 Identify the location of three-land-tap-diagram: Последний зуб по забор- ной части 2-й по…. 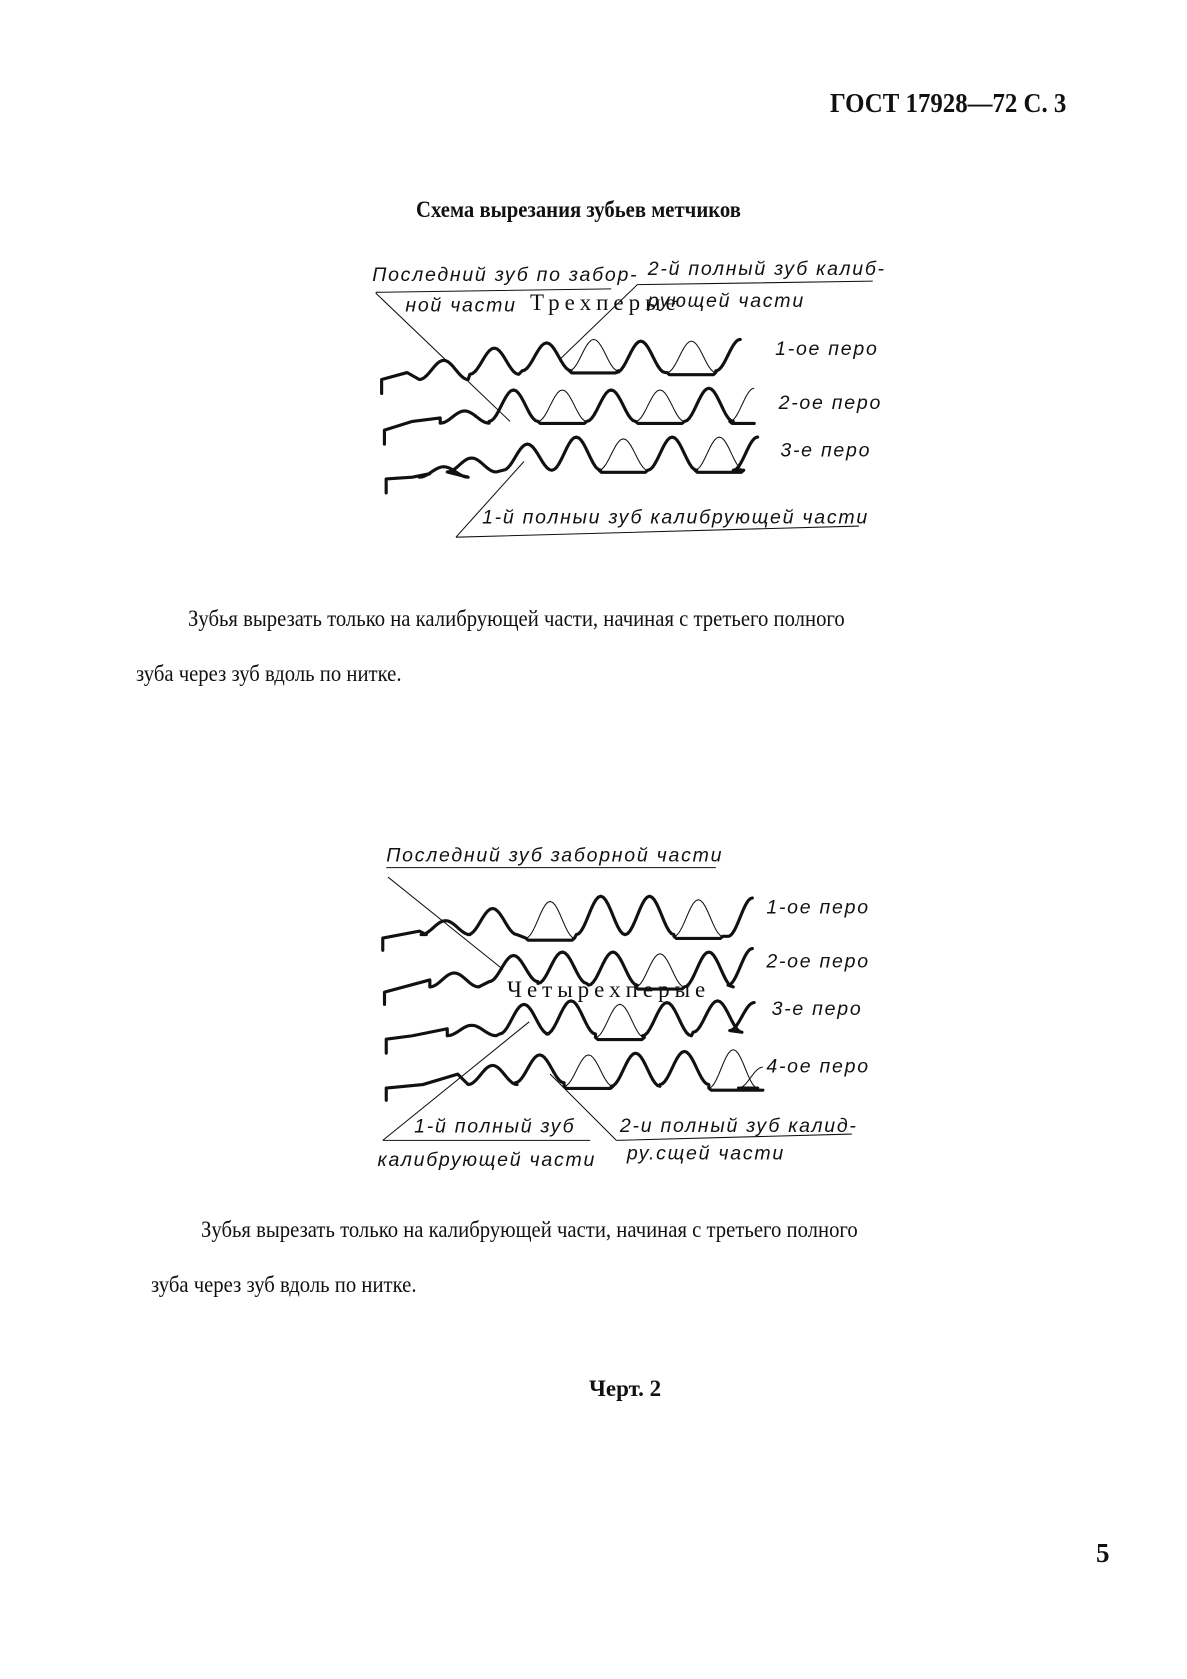
(629, 398).